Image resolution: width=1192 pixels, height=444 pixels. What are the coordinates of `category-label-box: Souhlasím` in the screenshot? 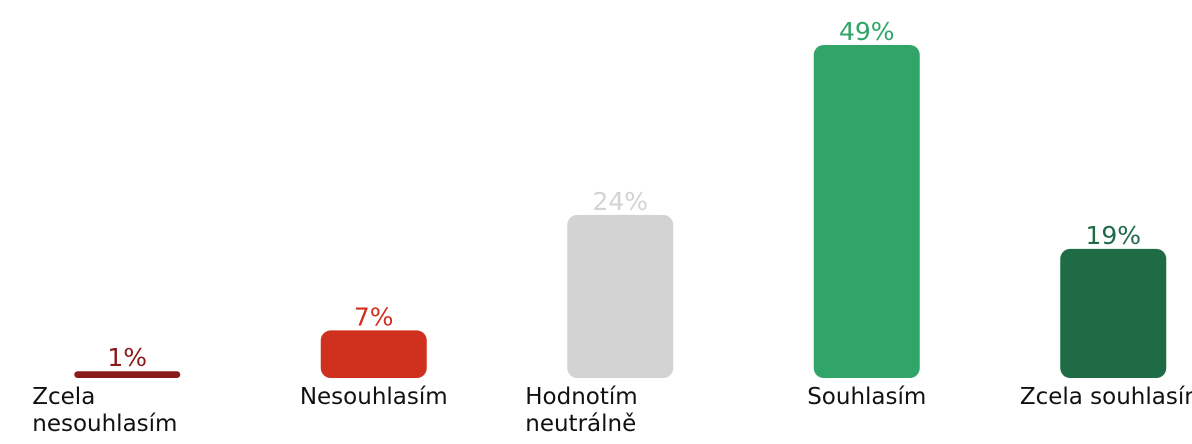 It's located at (867, 397).